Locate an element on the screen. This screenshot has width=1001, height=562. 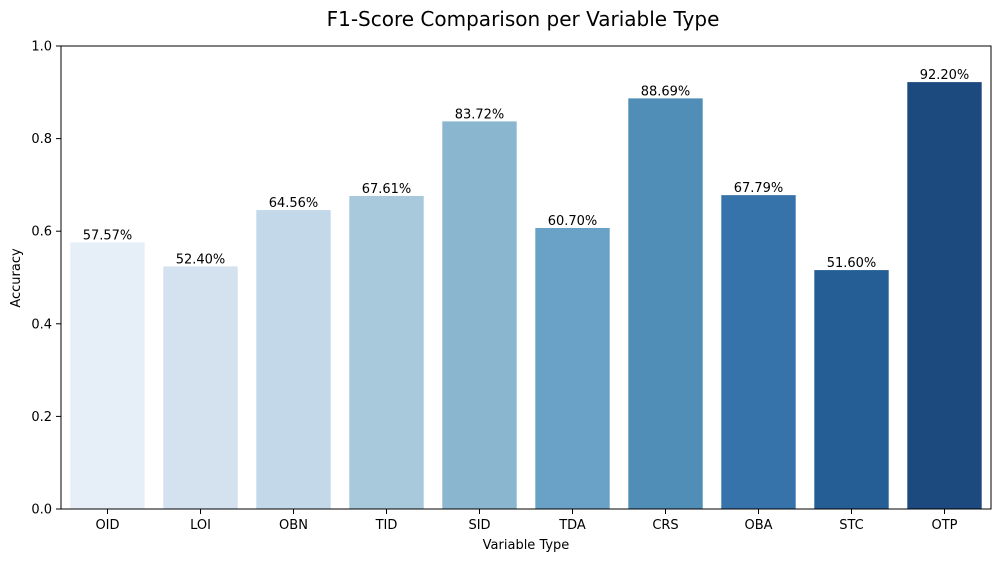
bar-sid is located at coordinates (479, 315).